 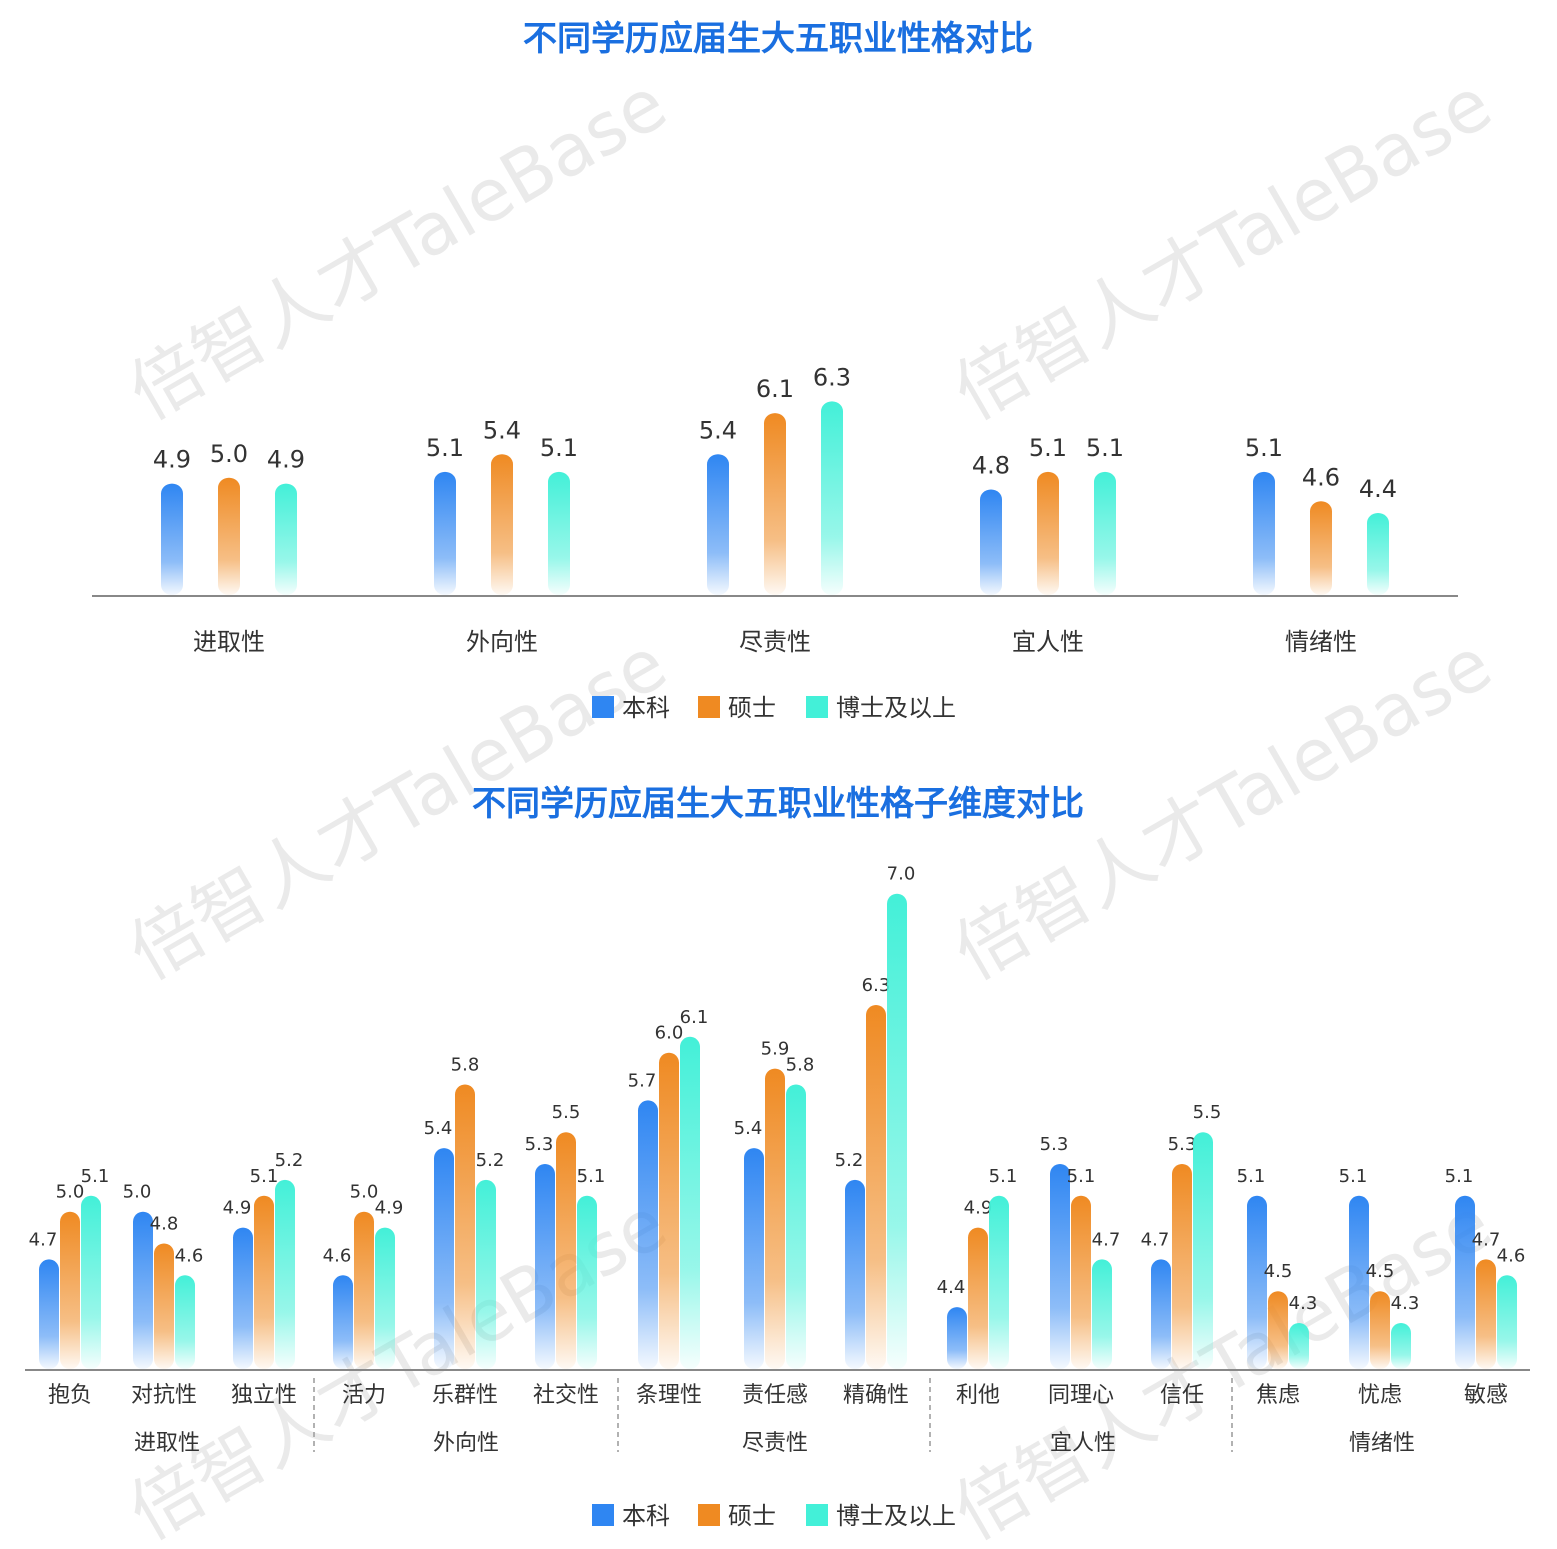 I want to click on category-label: 进取性, so click(x=229, y=642).